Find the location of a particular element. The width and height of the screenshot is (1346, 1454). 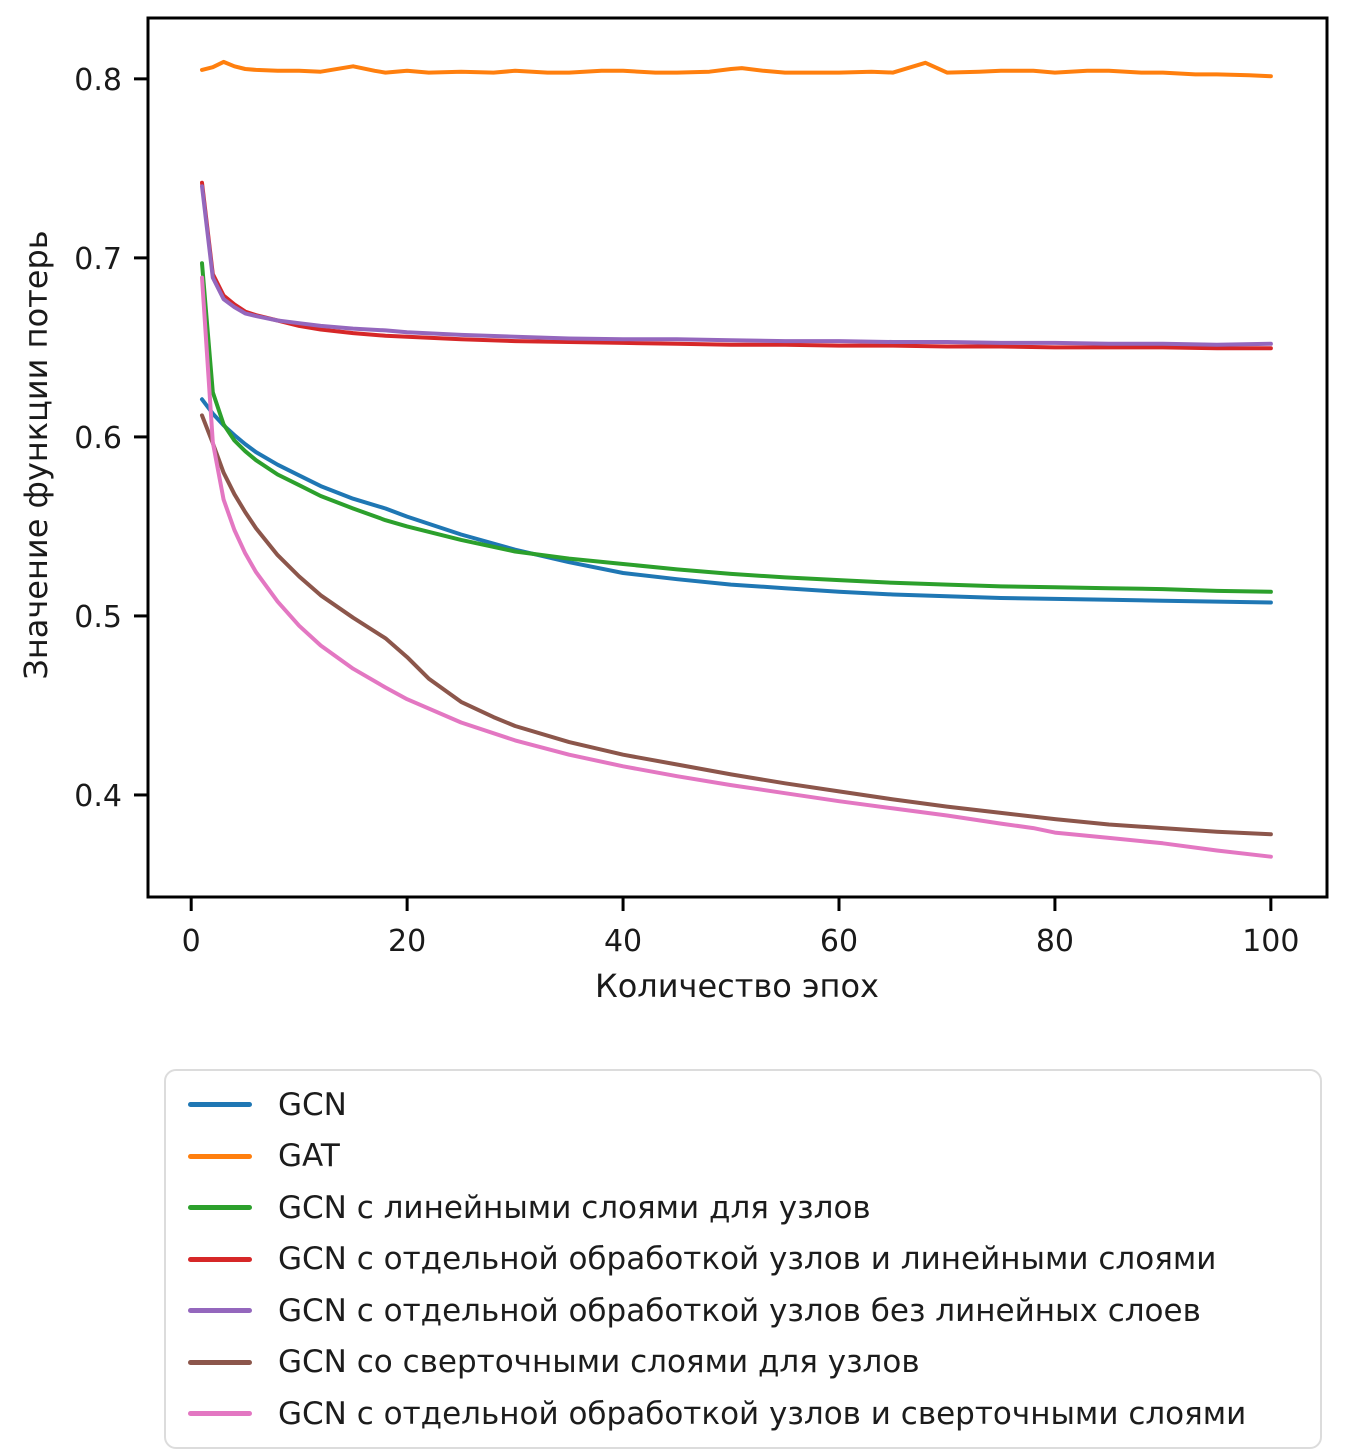

legend-item: GCN со сверточными слоями для узлов is located at coordinates (743, 1362).